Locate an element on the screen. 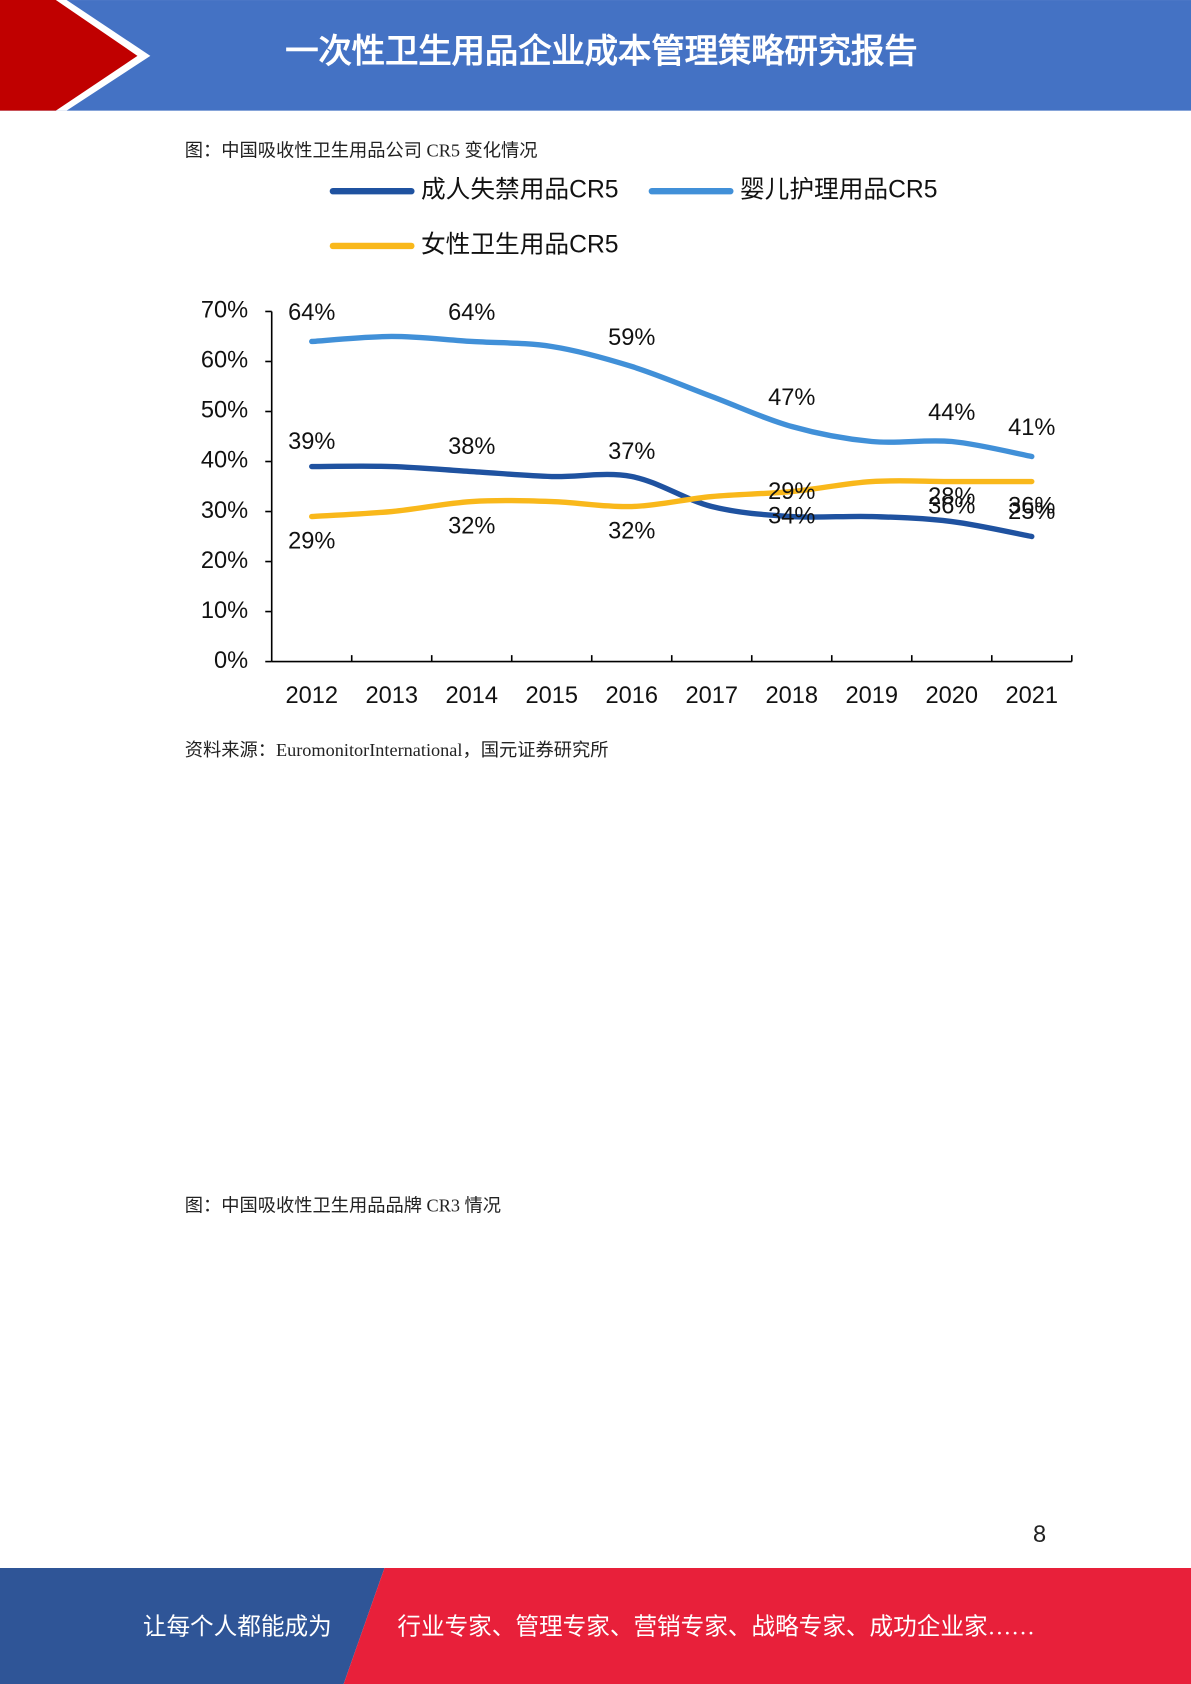 This screenshot has height=1684, width=1191. header-title: 一次性卫生用品企业成本管理策略研究报告 is located at coordinates (601, 52).